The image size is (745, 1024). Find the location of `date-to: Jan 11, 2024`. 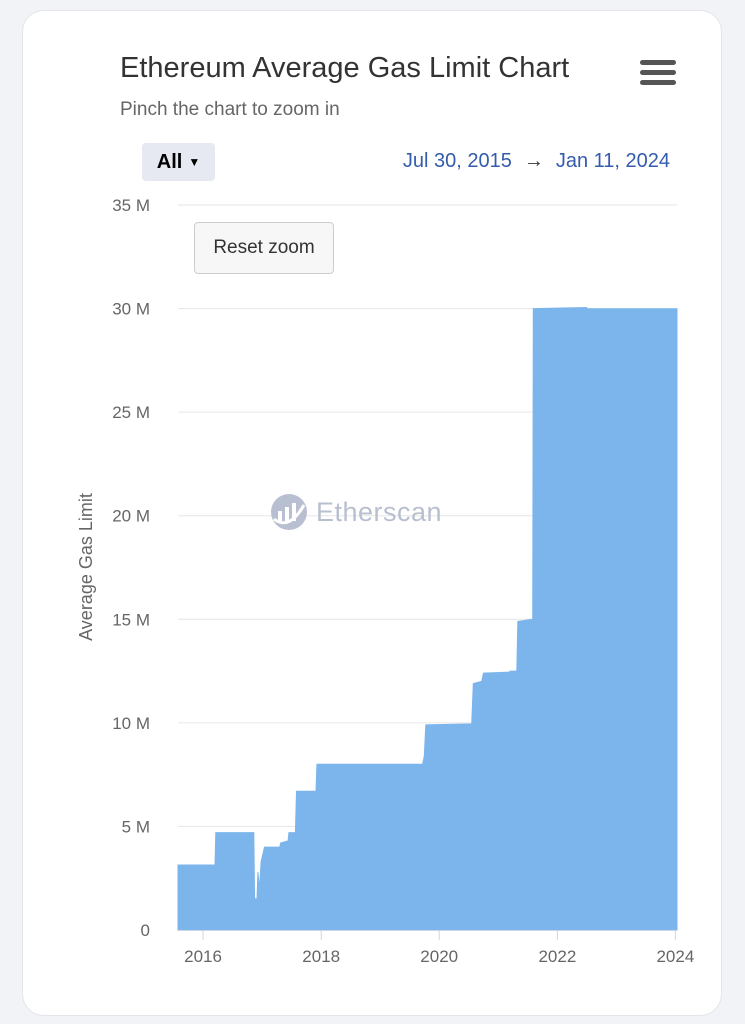

date-to: Jan 11, 2024 is located at coordinates (612, 161).